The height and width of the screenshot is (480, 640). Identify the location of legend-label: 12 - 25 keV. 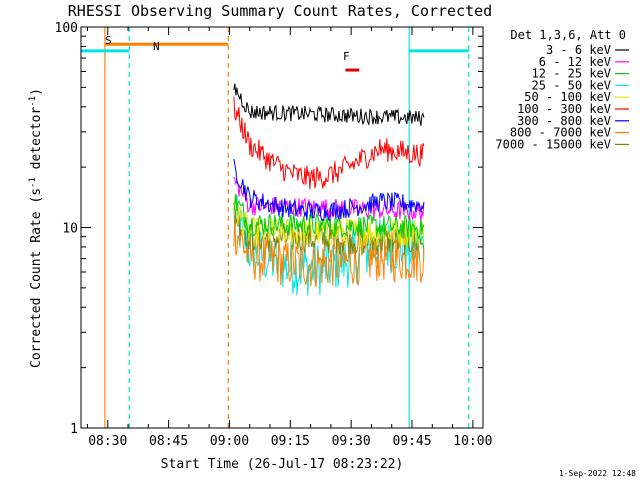
(571, 74).